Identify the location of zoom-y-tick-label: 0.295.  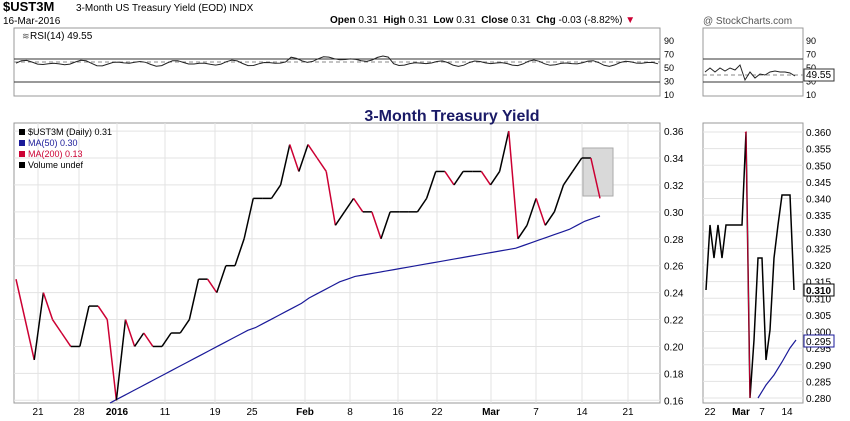
(818, 349).